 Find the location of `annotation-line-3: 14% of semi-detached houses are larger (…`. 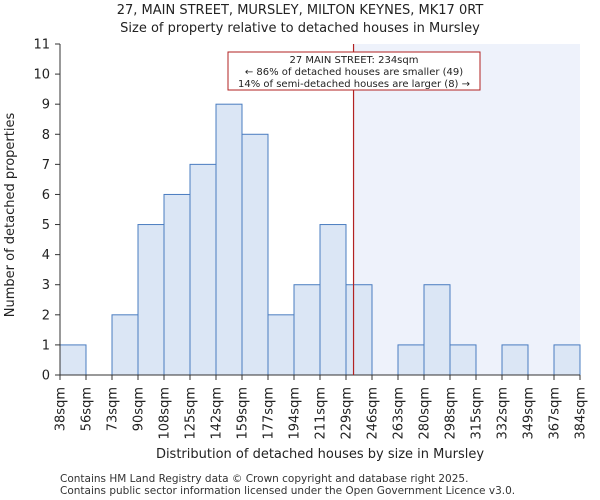

annotation-line-3: 14% of semi-detached houses are larger (… is located at coordinates (354, 84).